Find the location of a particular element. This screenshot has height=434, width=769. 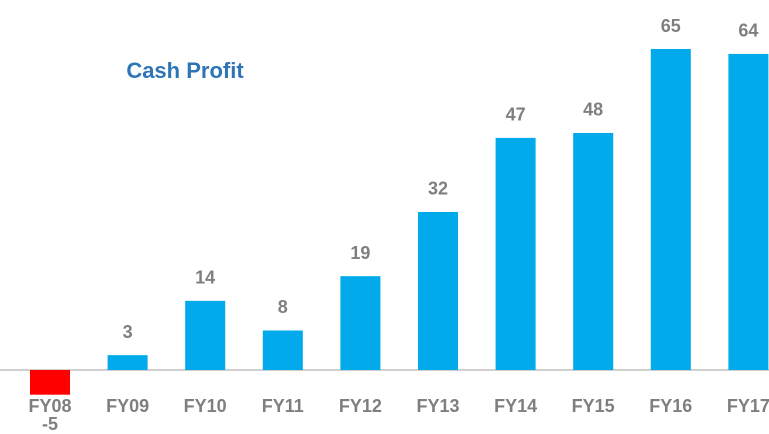

x-tick-label: FY09 is located at coordinates (127, 406).